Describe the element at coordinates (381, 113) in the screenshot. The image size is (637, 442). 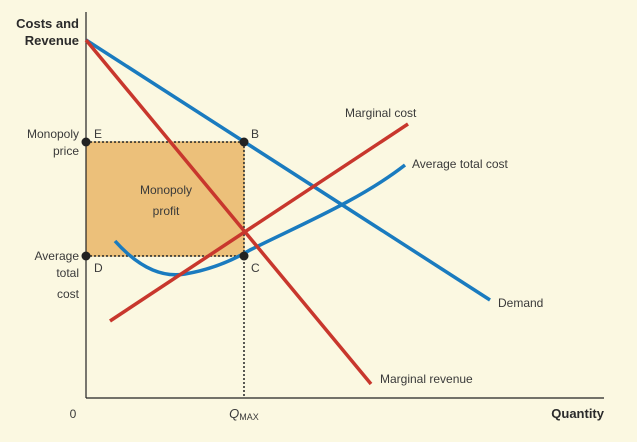
I see `marginal-cost-label: Marginal cost` at that location.